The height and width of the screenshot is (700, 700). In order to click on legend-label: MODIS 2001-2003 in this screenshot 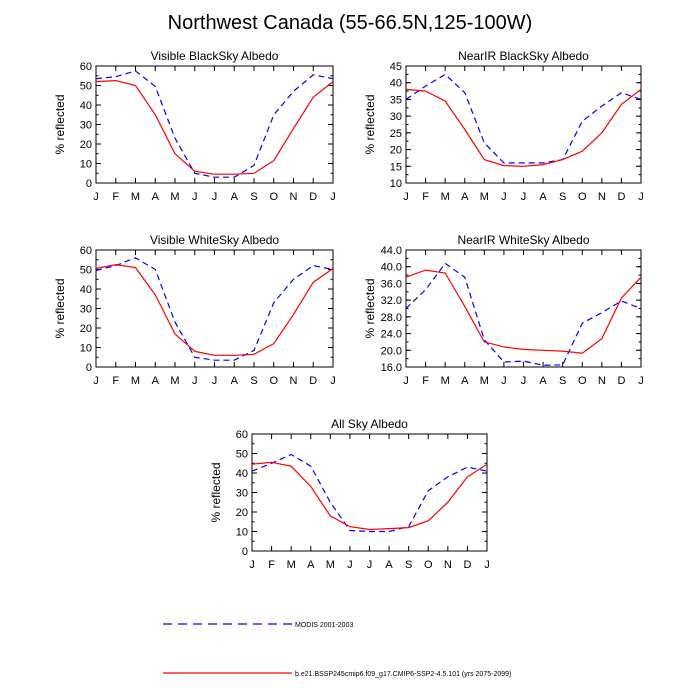, I will do `click(324, 625)`.